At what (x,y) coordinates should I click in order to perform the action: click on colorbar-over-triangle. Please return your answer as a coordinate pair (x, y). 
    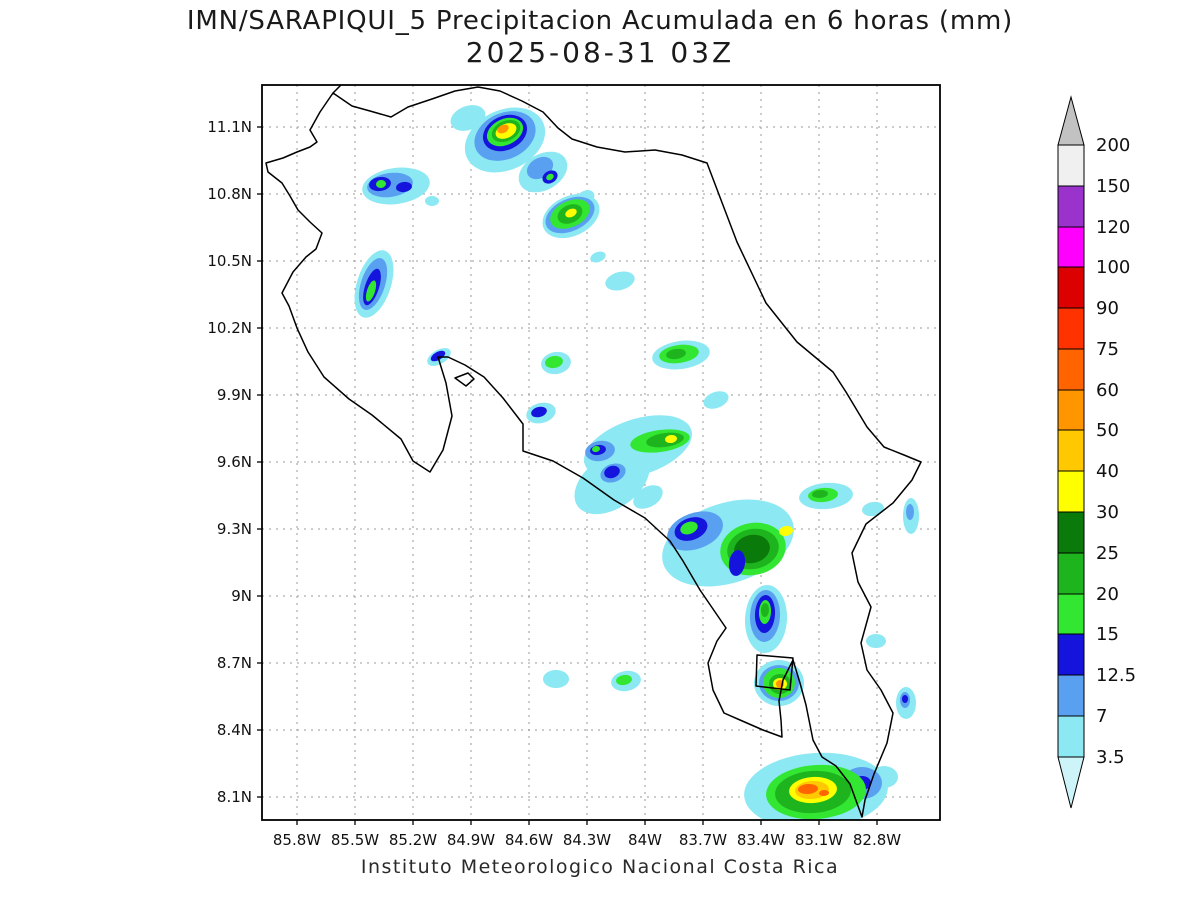
    Looking at the image, I should click on (1071, 120).